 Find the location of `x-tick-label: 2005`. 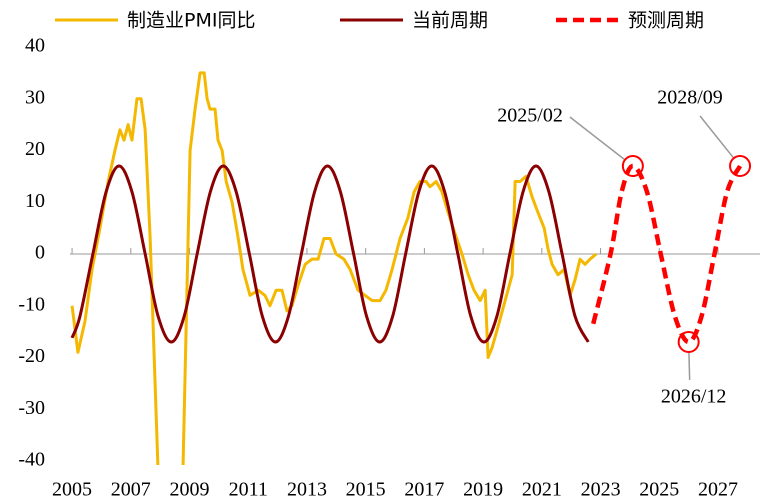

x-tick-label: 2005 is located at coordinates (72, 490).